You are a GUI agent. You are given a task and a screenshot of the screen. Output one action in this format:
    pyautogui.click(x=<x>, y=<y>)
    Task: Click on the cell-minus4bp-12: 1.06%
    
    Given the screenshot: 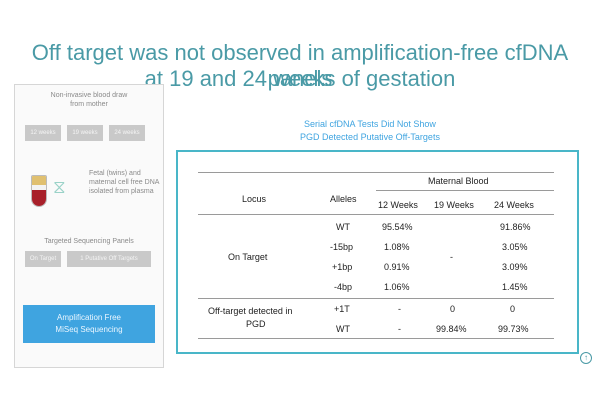 What is the action you would take?
    pyautogui.click(x=397, y=287)
    